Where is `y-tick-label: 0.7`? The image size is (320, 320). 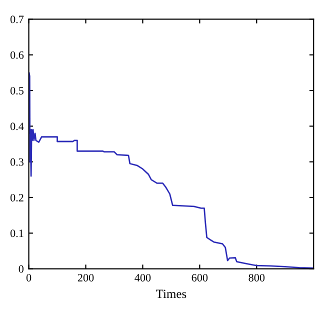
y-tick-label: 0.7 is located at coordinates (17, 20).